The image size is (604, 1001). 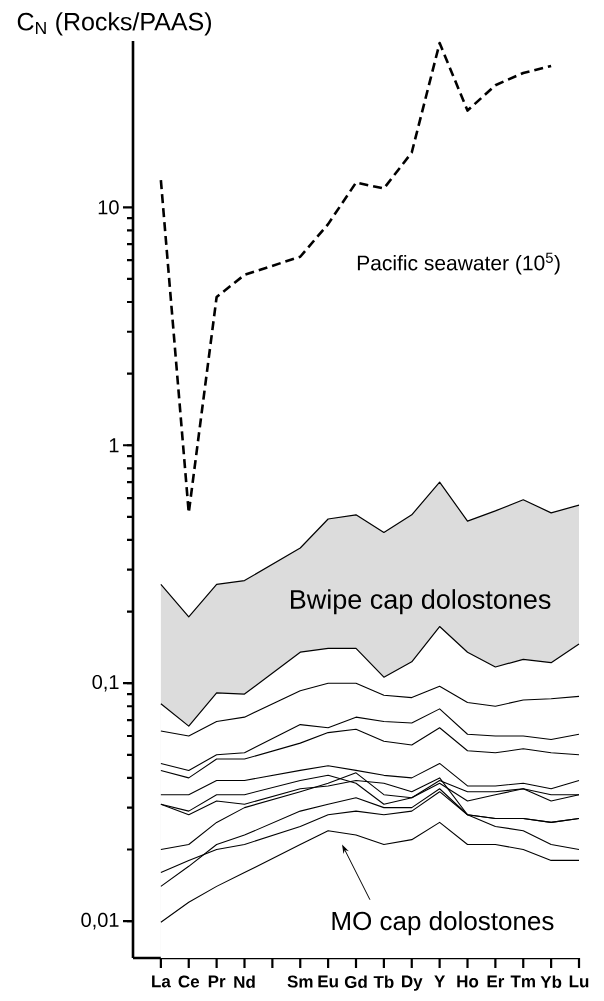 I want to click on x-tick-label: Tm, so click(x=522, y=981).